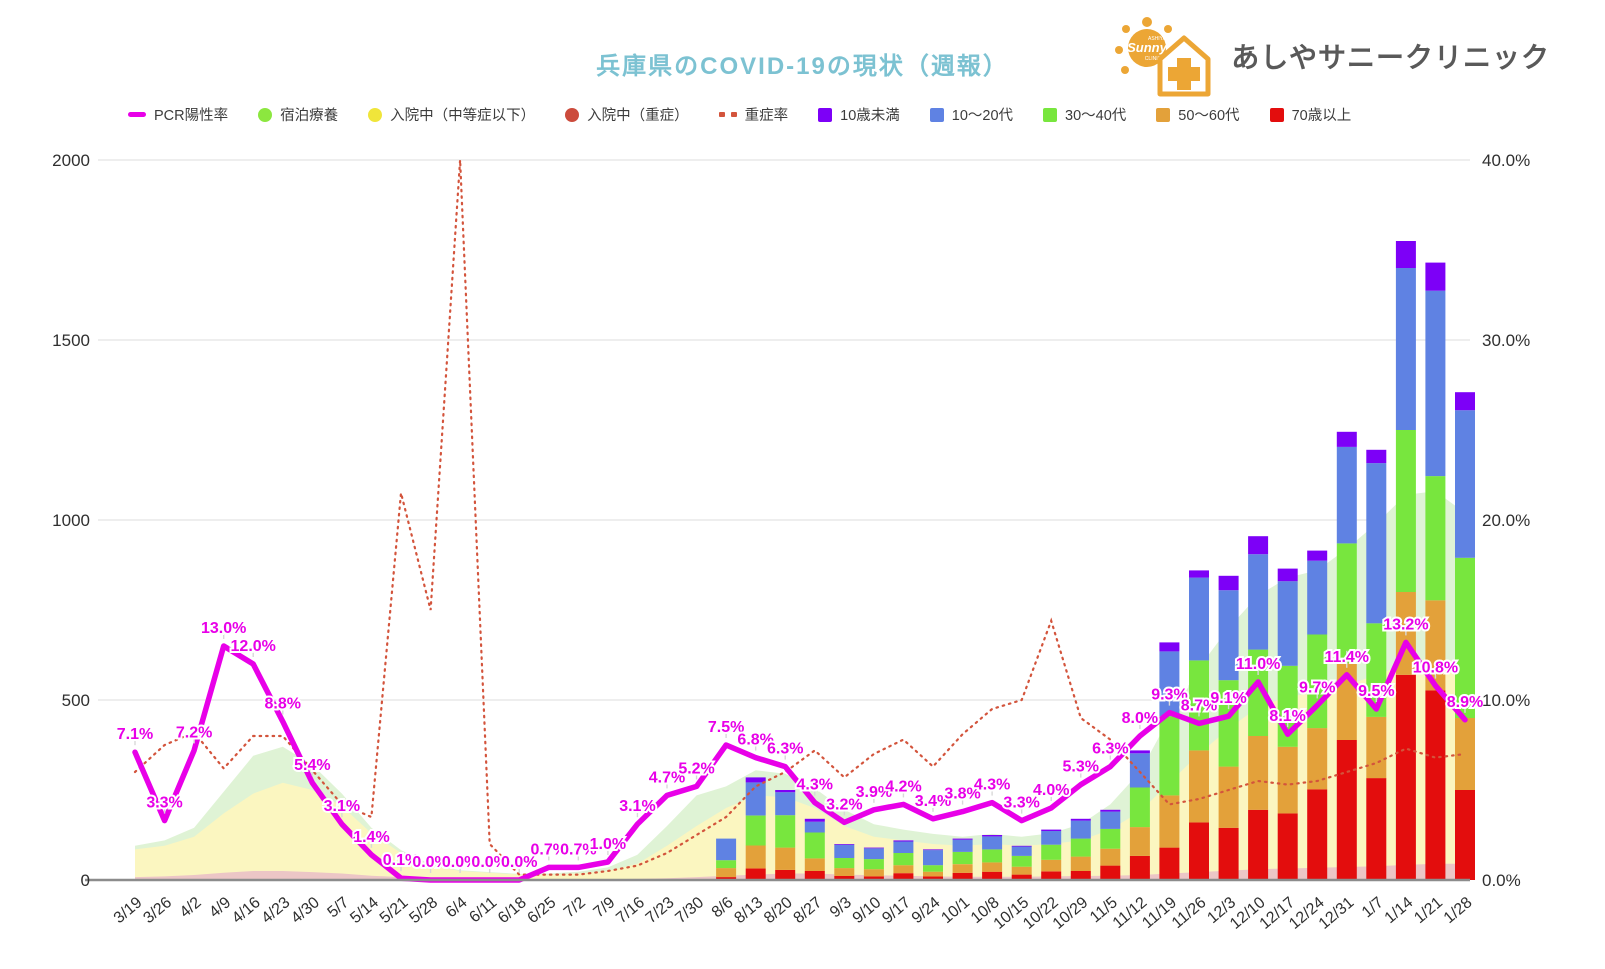 This screenshot has width=1605, height=969. What do you see at coordinates (401, 860) in the screenshot?
I see `pcr-label: 0.1%` at bounding box center [401, 860].